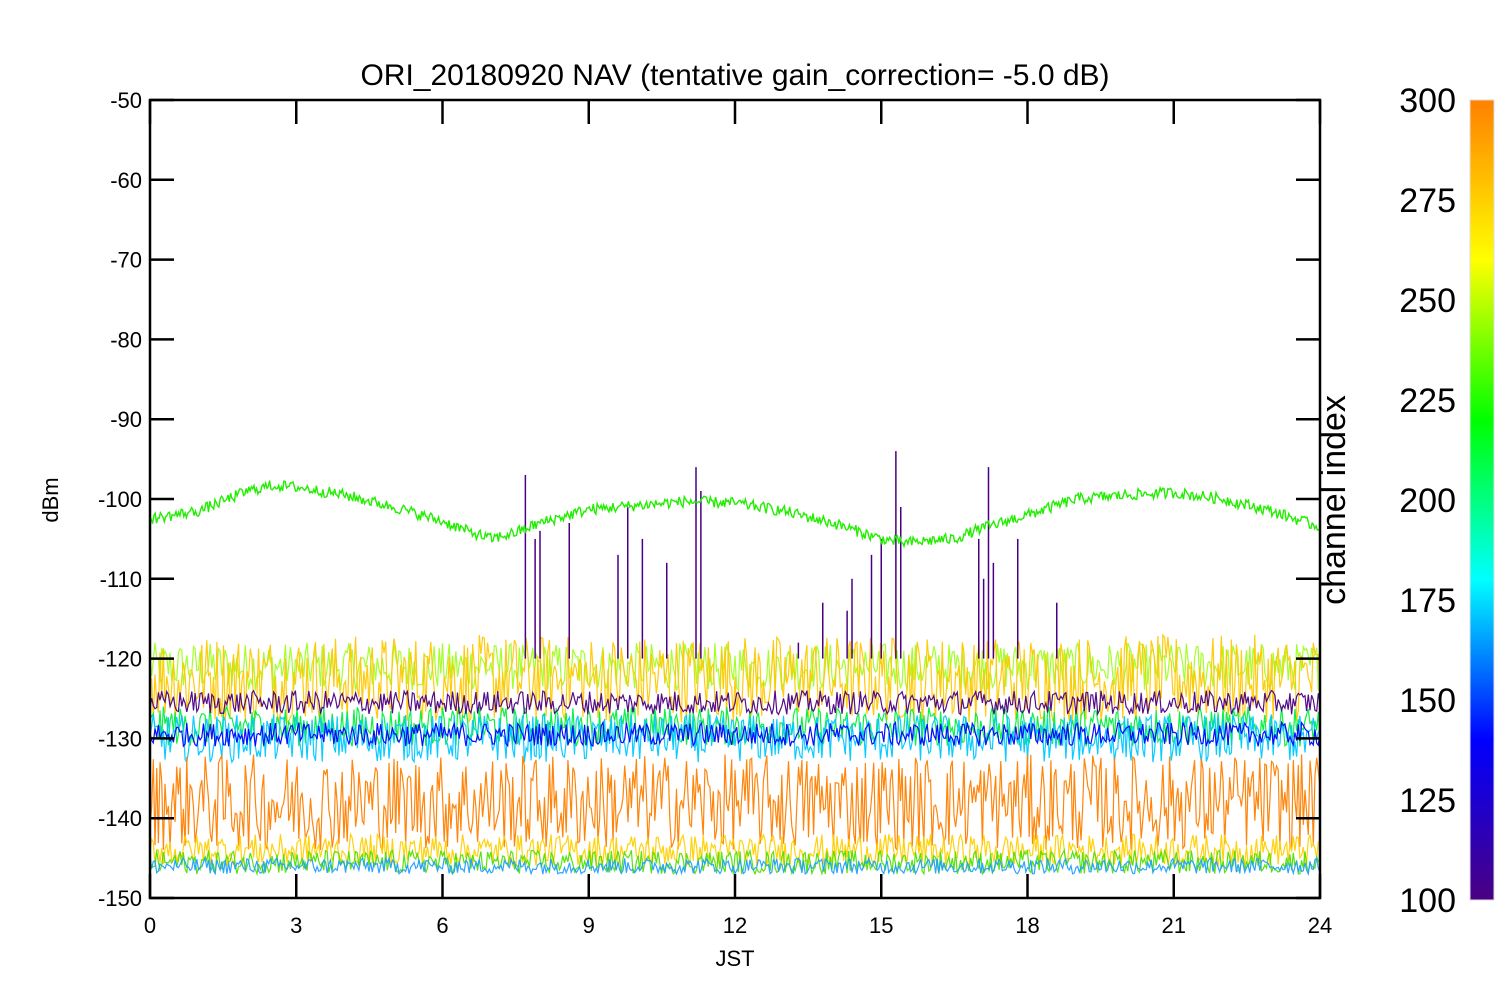 This screenshot has height=1005, width=1500. Describe the element at coordinates (1027, 925) in the screenshot. I see `x-tick-label: 18` at that location.